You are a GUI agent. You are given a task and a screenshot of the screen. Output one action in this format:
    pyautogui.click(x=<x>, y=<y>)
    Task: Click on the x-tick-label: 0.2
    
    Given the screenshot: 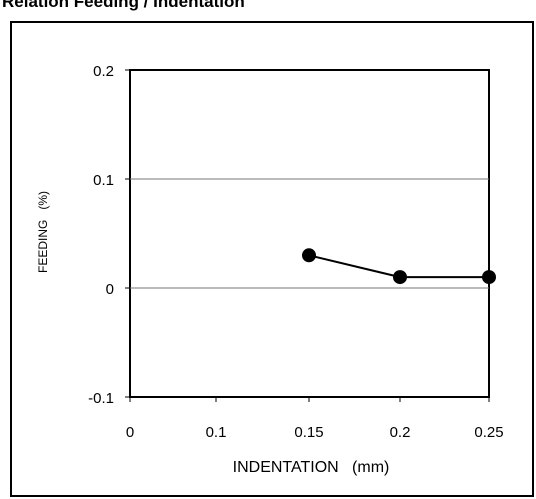 What is the action you would take?
    pyautogui.click(x=400, y=432)
    